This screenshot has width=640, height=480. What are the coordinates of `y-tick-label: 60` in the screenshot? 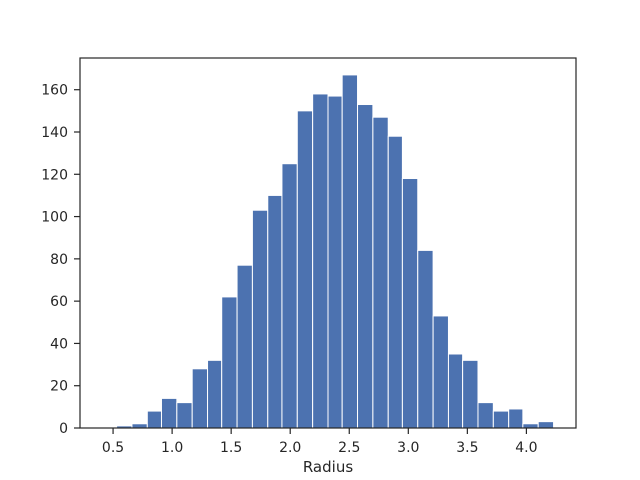 It's located at (59, 302).